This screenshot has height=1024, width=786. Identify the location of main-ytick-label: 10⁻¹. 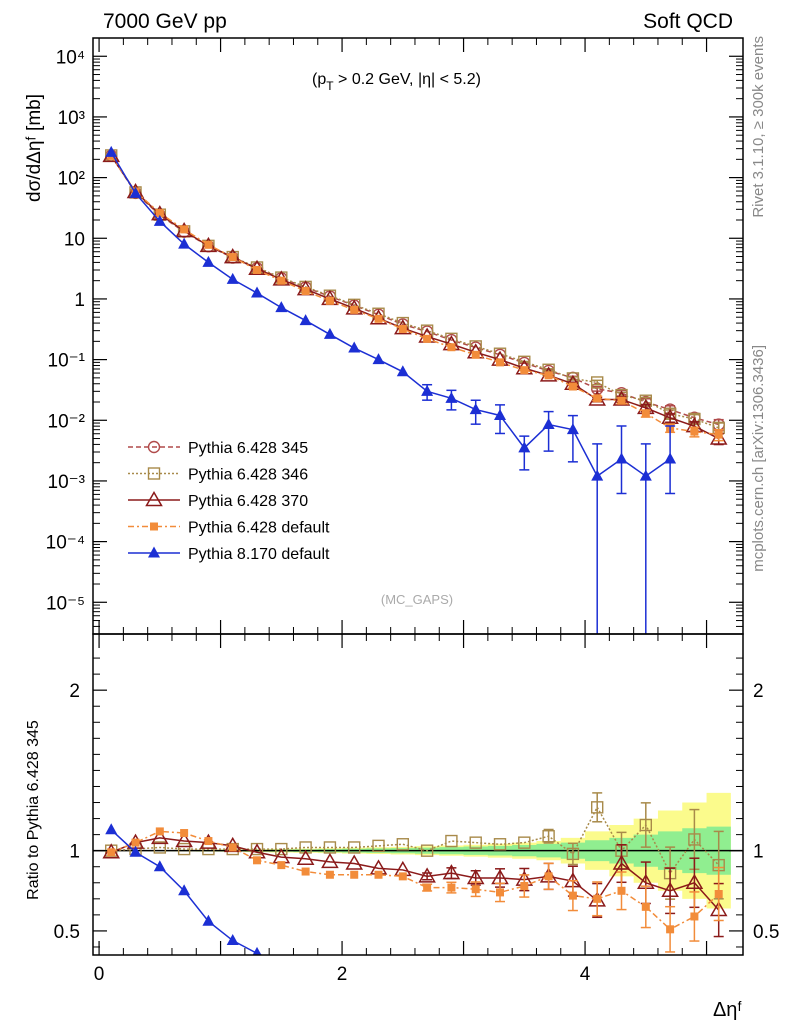
(67, 361).